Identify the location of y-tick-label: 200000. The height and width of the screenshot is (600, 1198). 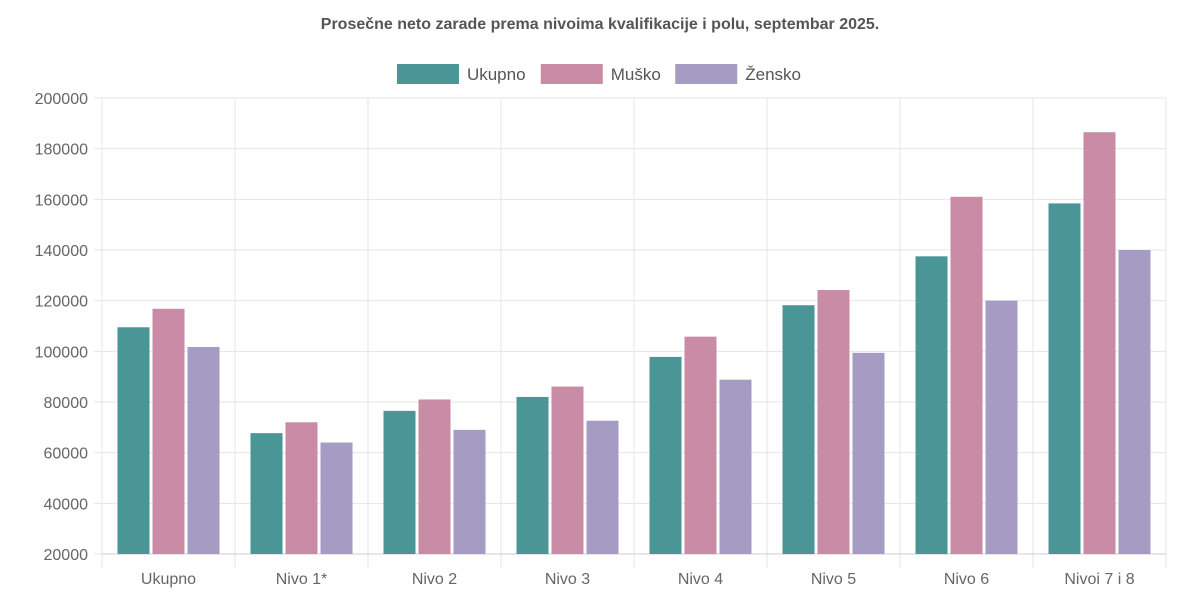
(61, 99).